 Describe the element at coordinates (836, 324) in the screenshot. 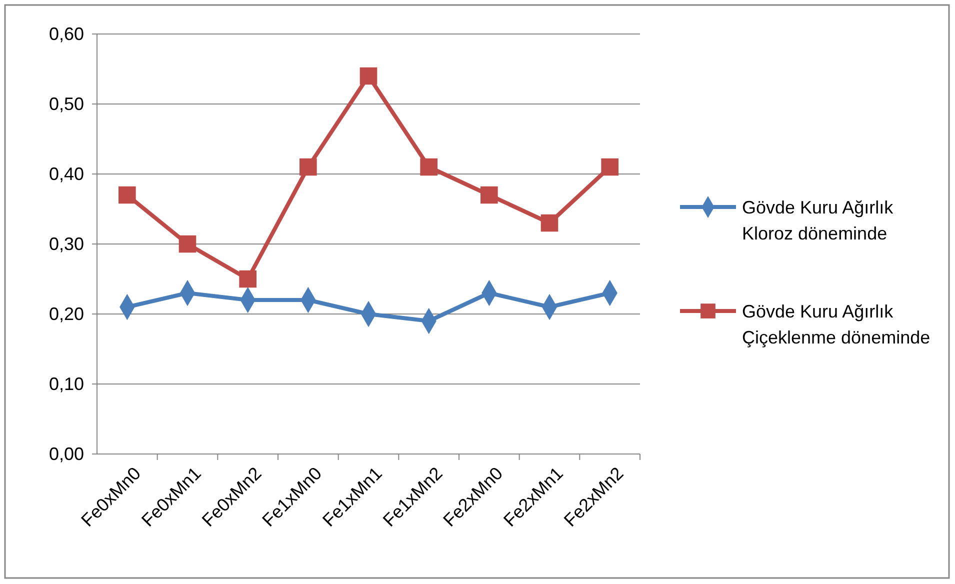

I see `legend-label: Gövde Kuru Ağırlık Çiçeklenme döneminde` at that location.